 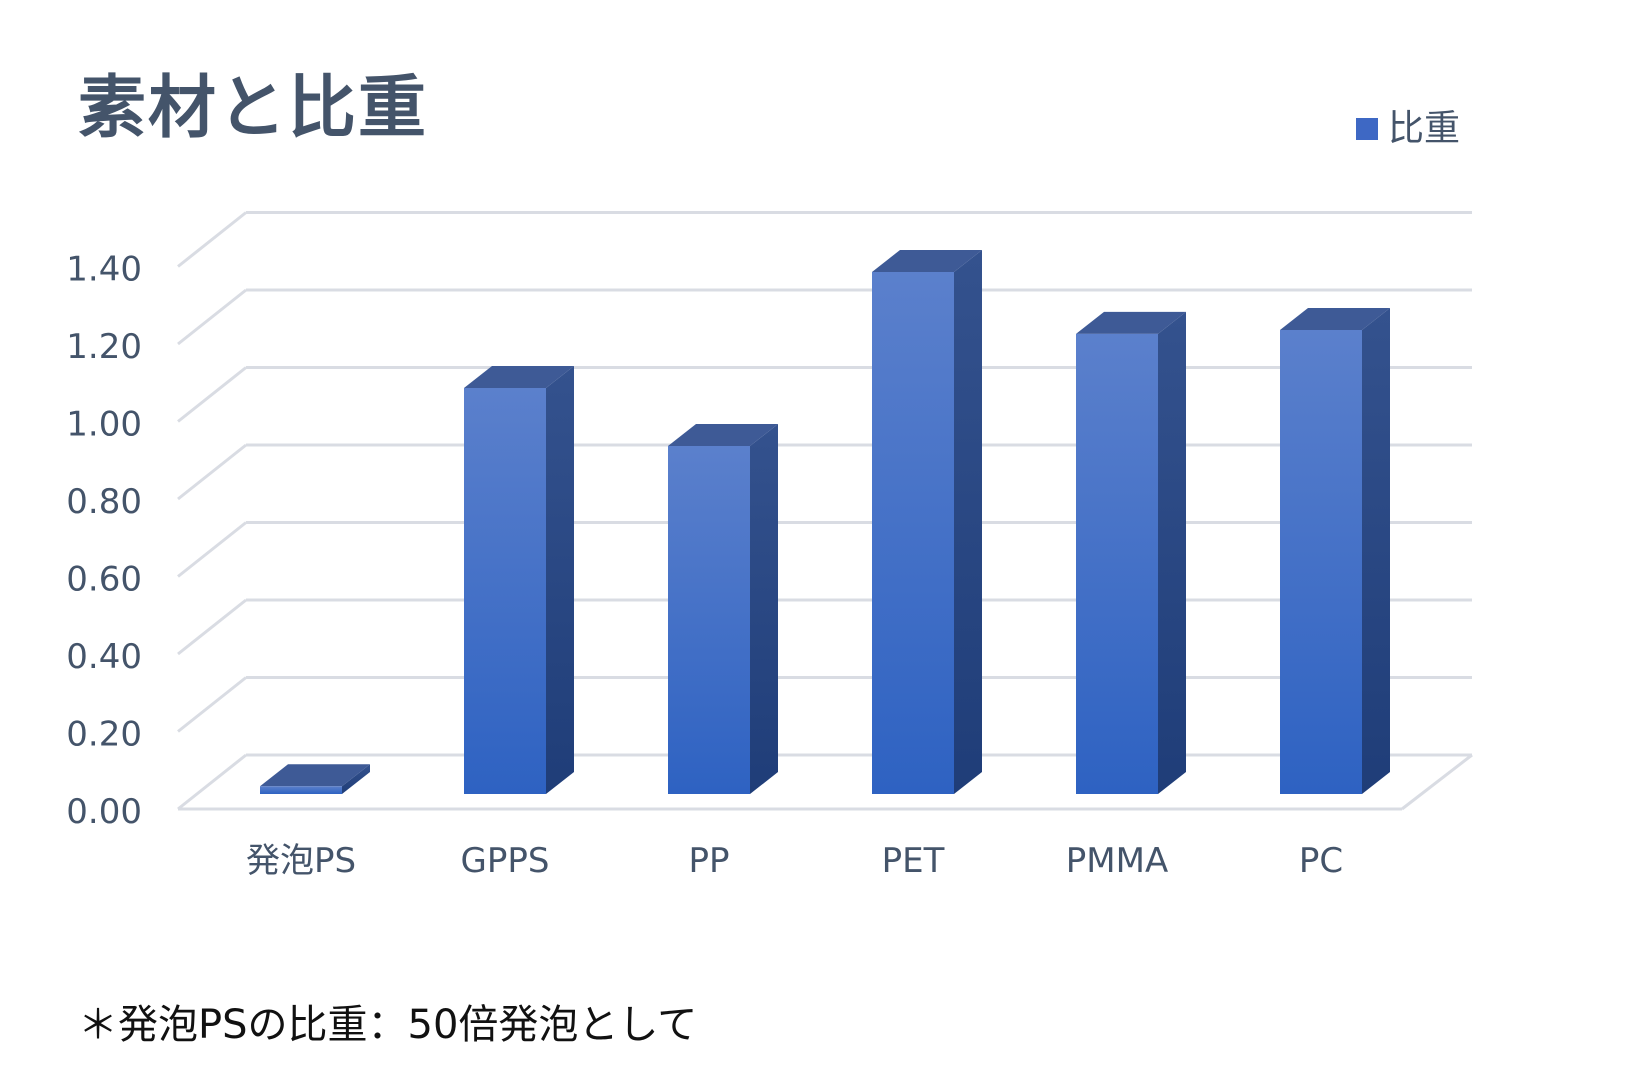 I want to click on y-tick-label: 0.40, so click(x=104, y=657).